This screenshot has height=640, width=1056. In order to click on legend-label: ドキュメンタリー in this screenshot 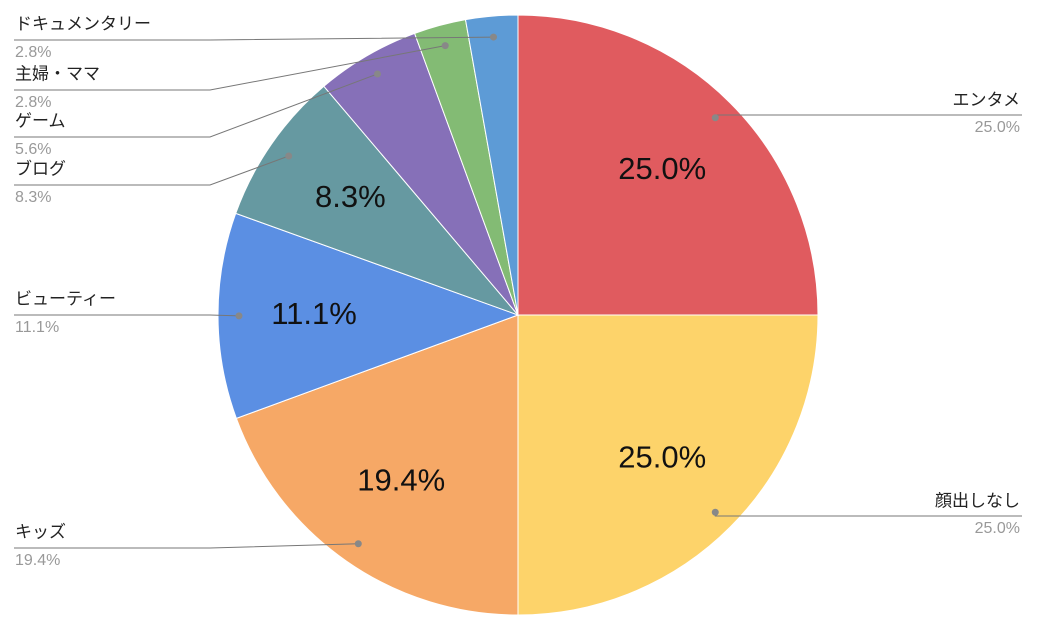, I will do `click(83, 23)`.